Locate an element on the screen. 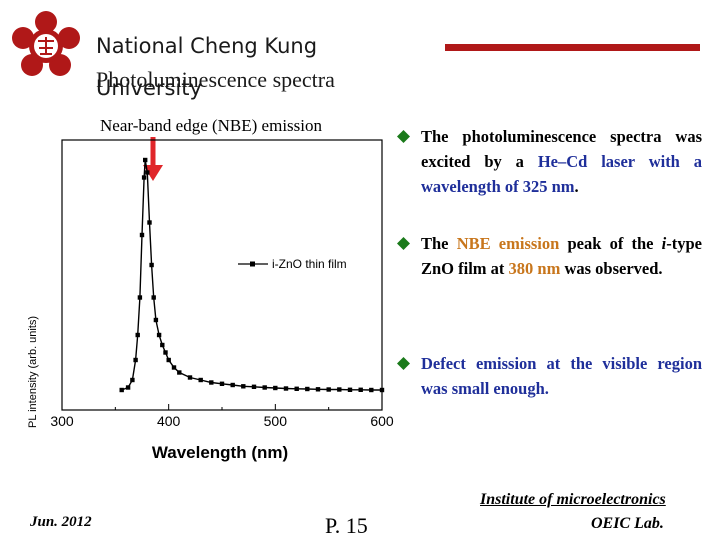 The height and width of the screenshot is (540, 720). nbe-annotation: Near-band edge (NBE) emission is located at coordinates (211, 125).